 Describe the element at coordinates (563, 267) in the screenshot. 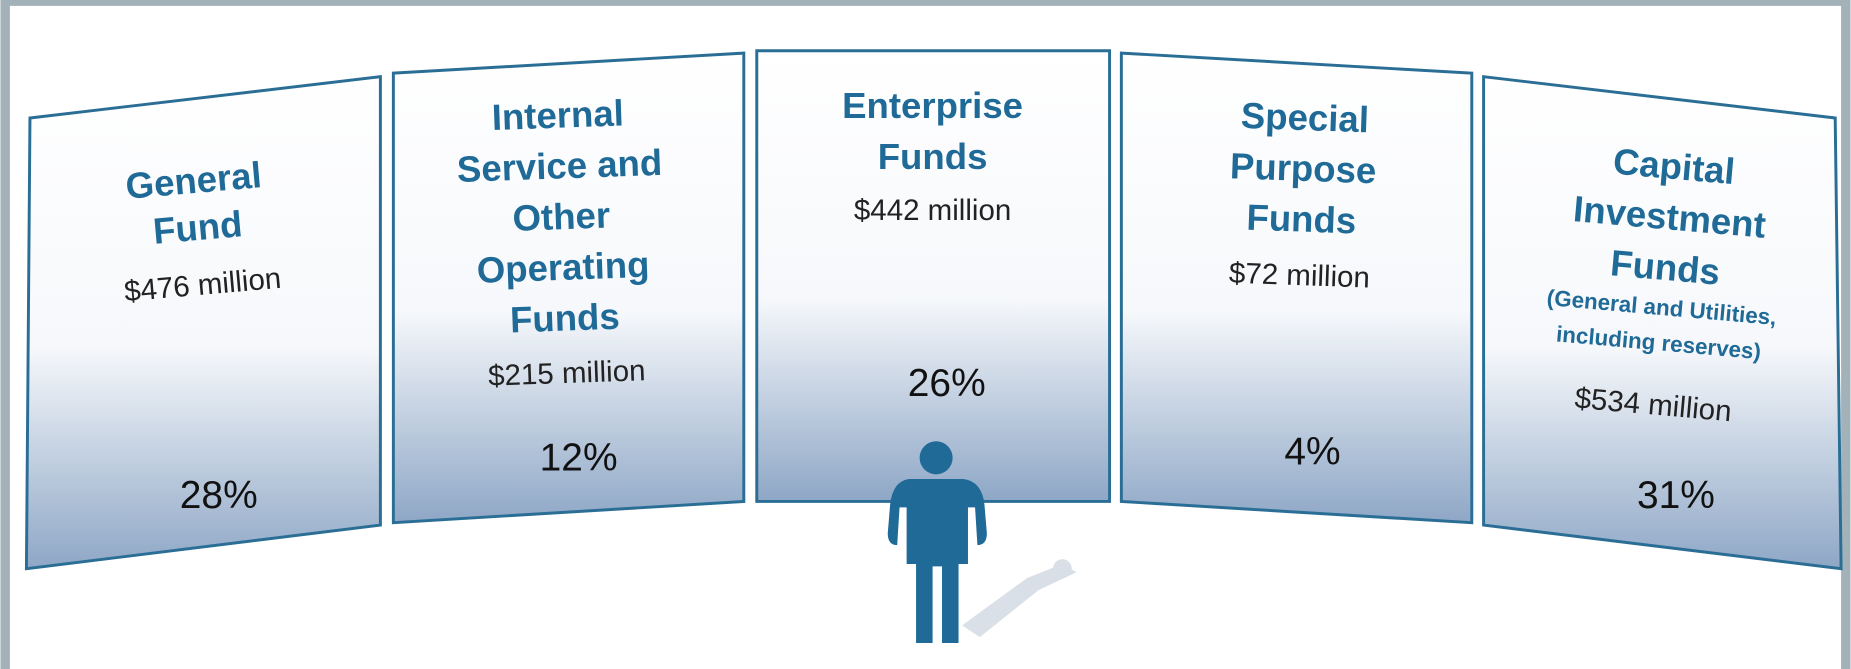

I see `panel-title: Operating` at that location.